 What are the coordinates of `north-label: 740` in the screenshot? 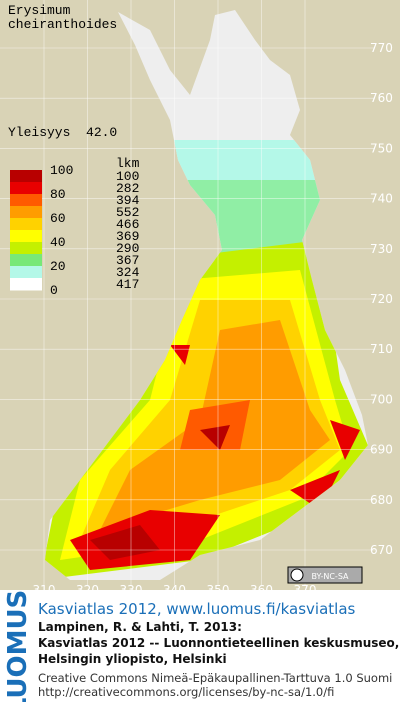 It's located at (381, 199).